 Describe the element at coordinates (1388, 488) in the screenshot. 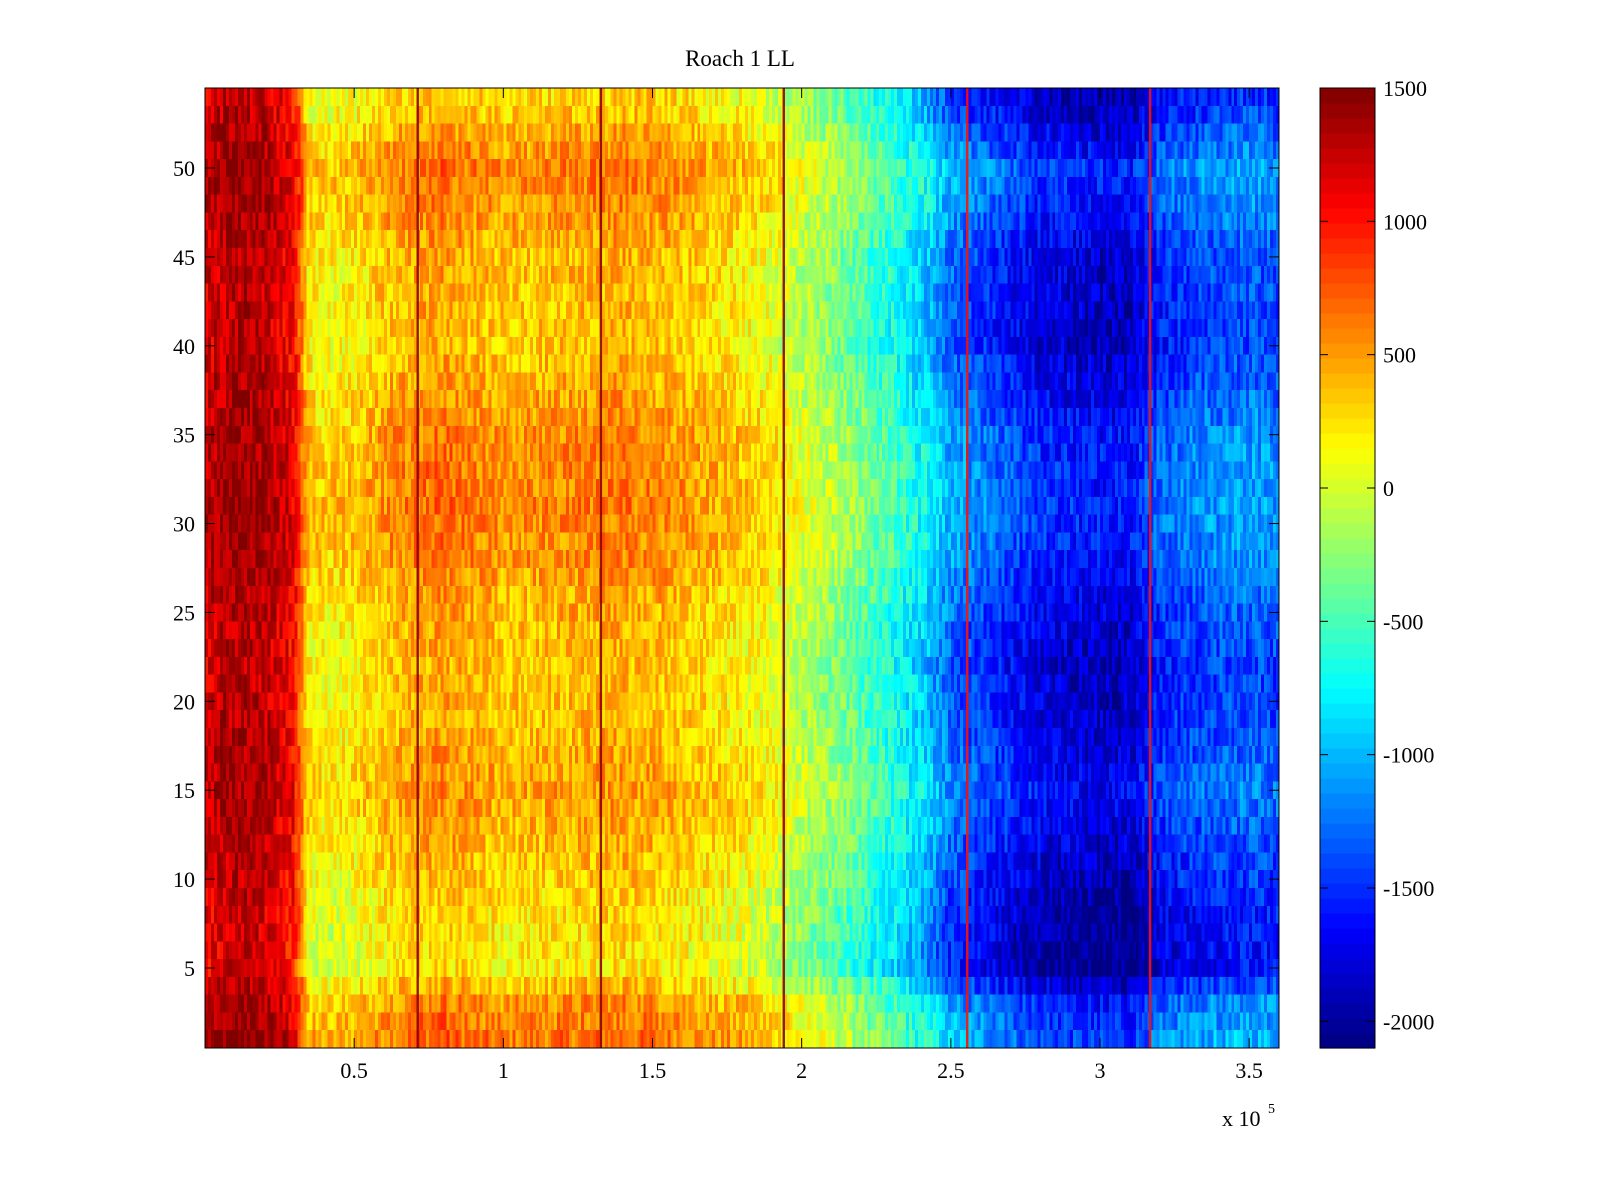

I see `colorbar-tick-label: 0` at that location.